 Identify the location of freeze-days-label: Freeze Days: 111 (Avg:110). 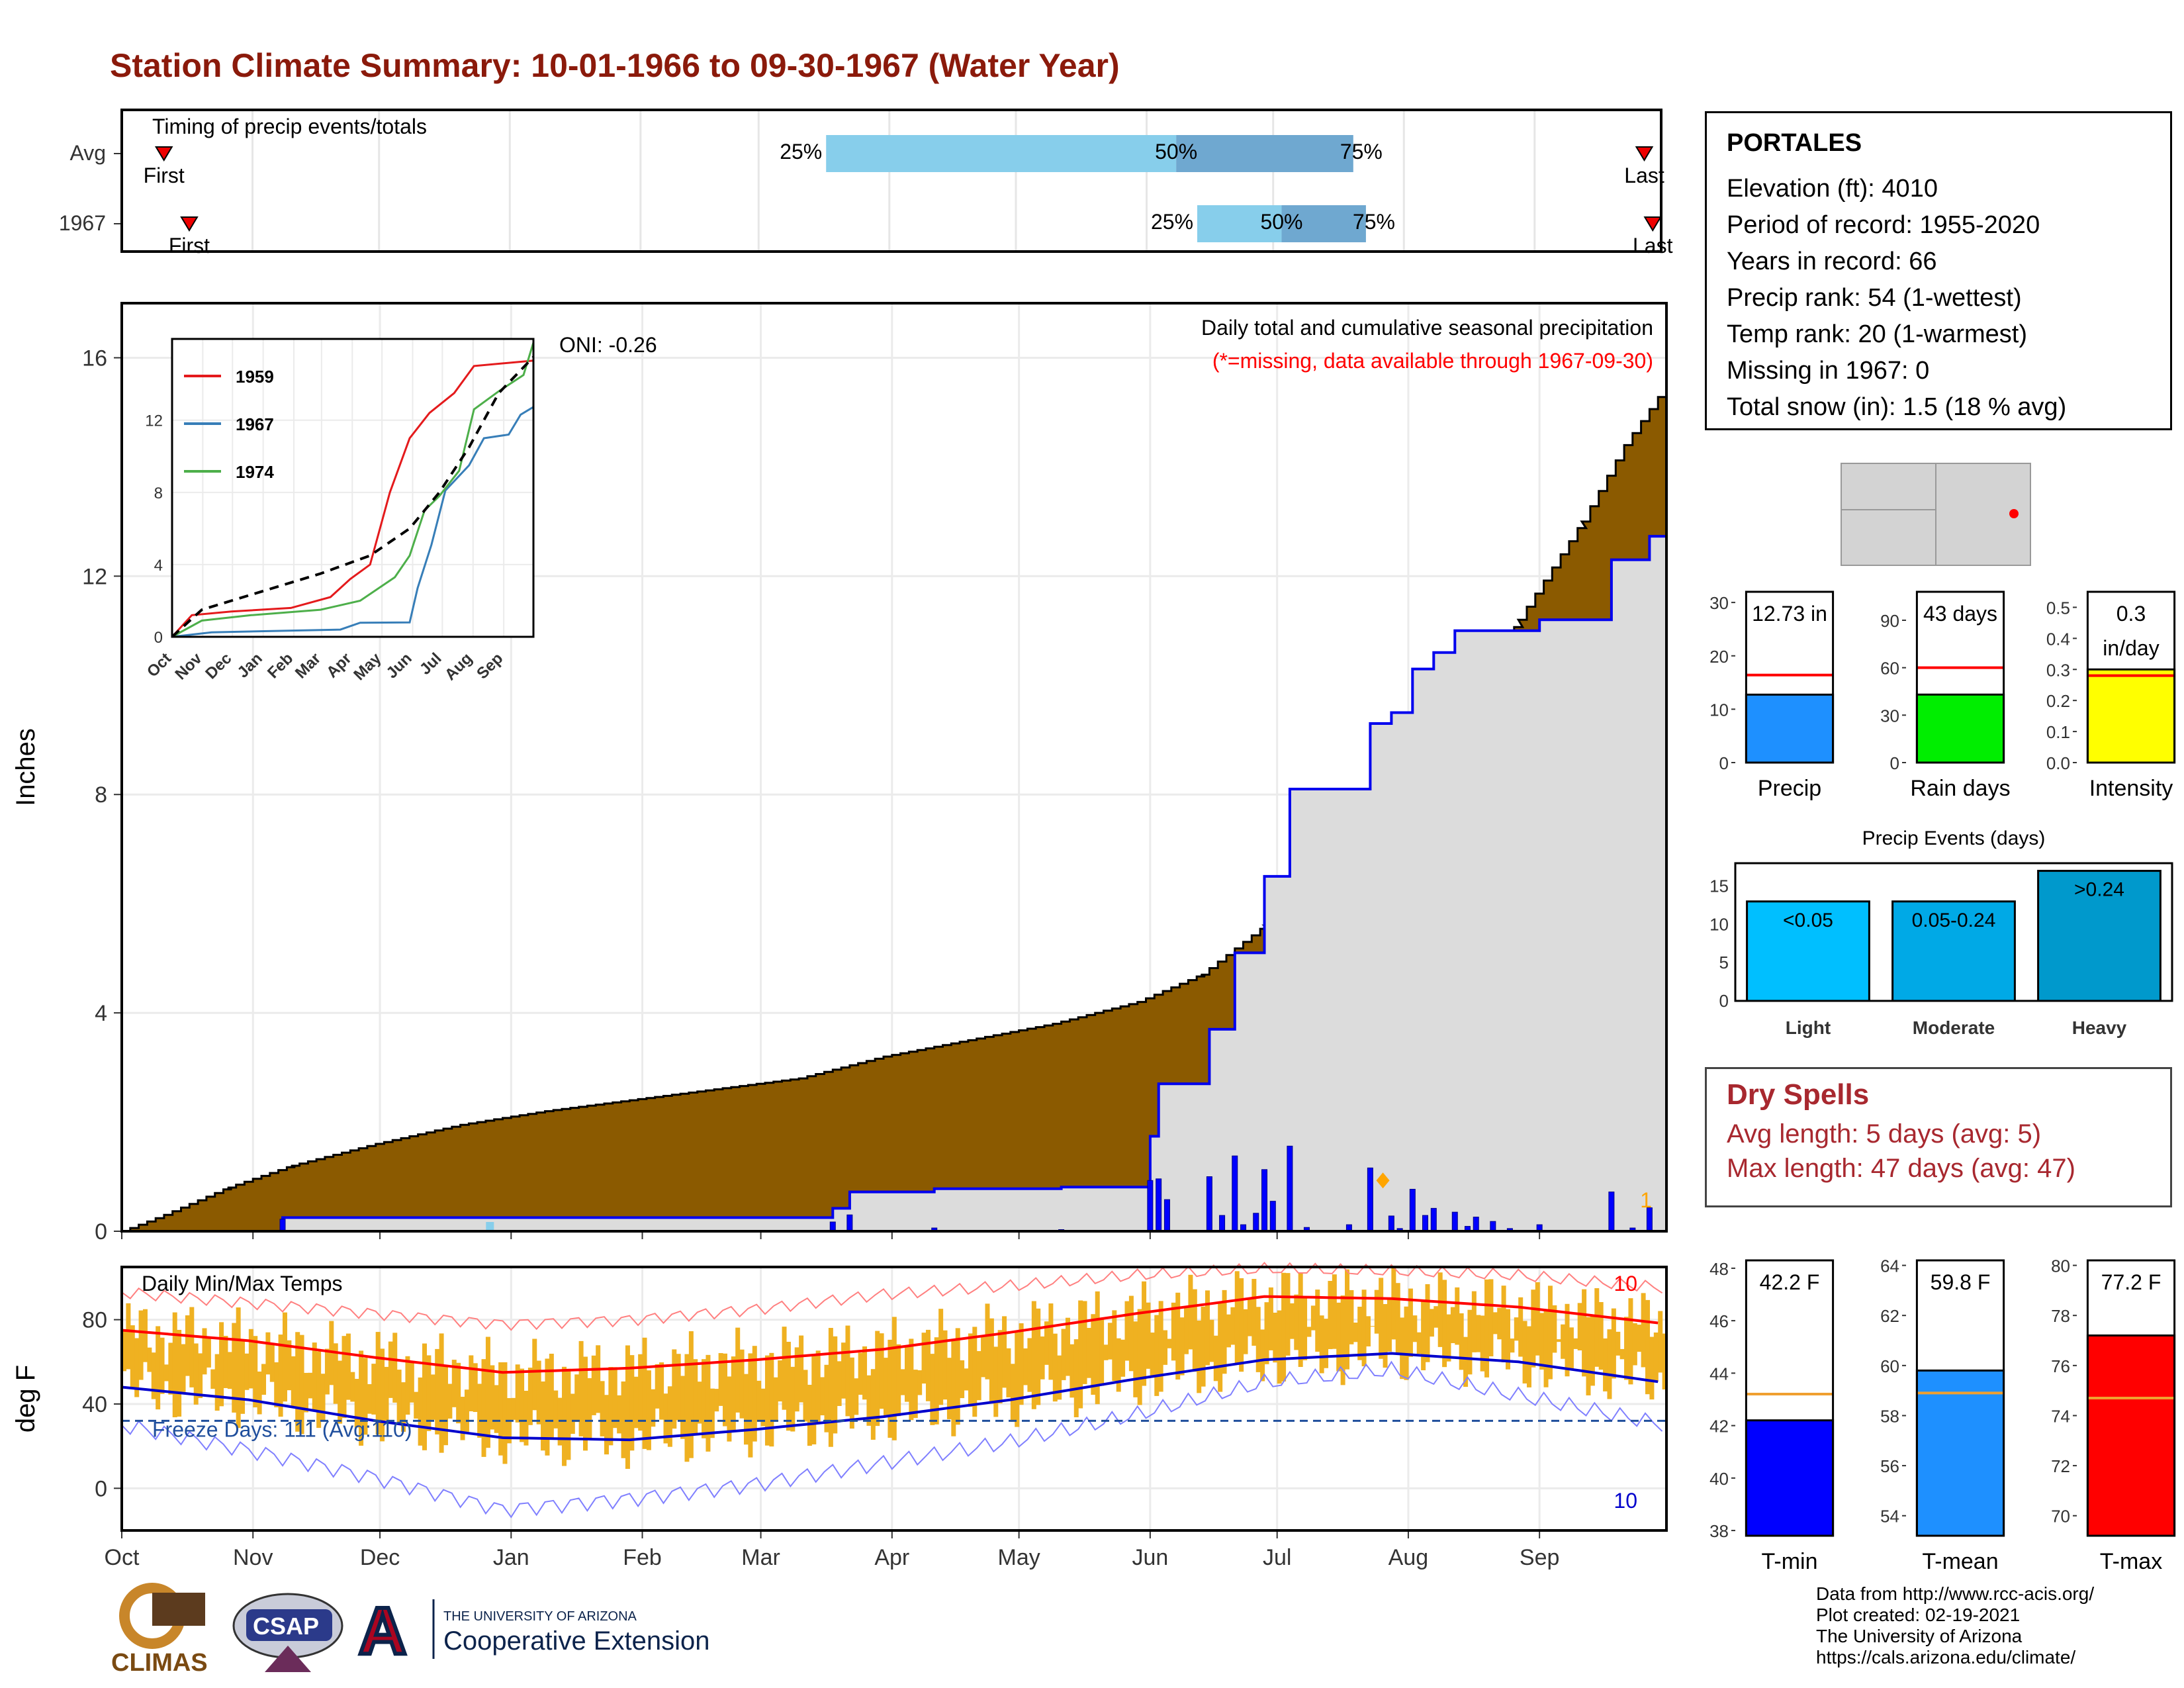
(282, 1429).